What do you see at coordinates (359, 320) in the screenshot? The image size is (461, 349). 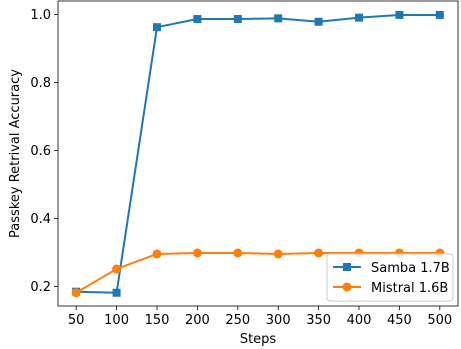 I see `x-tick-label: 400` at bounding box center [359, 320].